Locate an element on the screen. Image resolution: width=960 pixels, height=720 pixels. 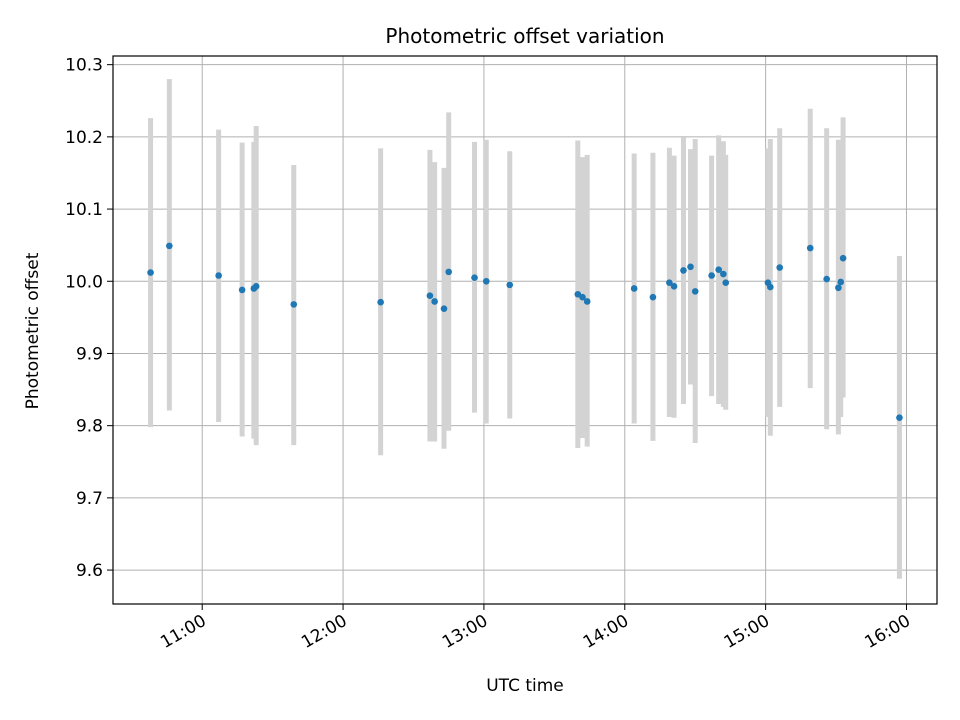
y-tick-label: 10.0 is located at coordinates (84, 282).